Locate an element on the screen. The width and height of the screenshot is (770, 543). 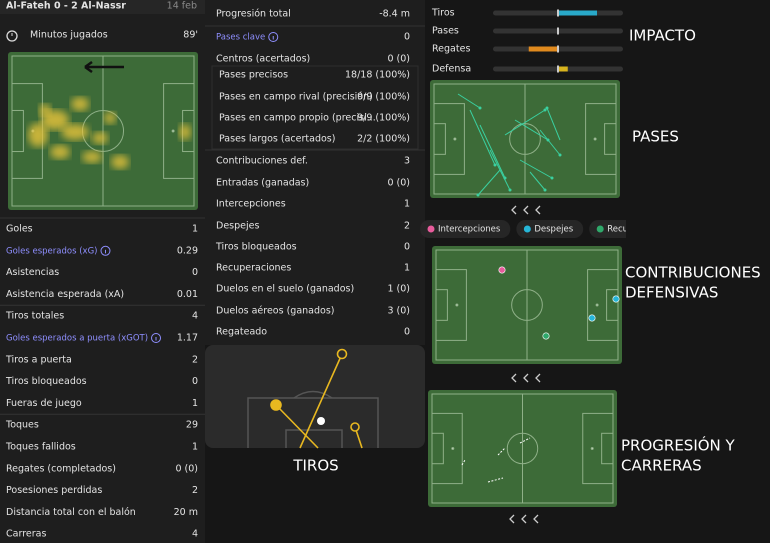
stat-label: Tiros totales is located at coordinates (34, 316).